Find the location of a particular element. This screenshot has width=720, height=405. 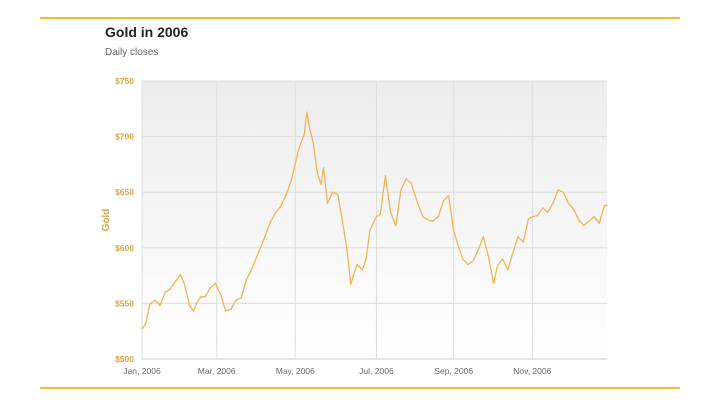

x-tick-label: Sep, 2006 is located at coordinates (453, 371).